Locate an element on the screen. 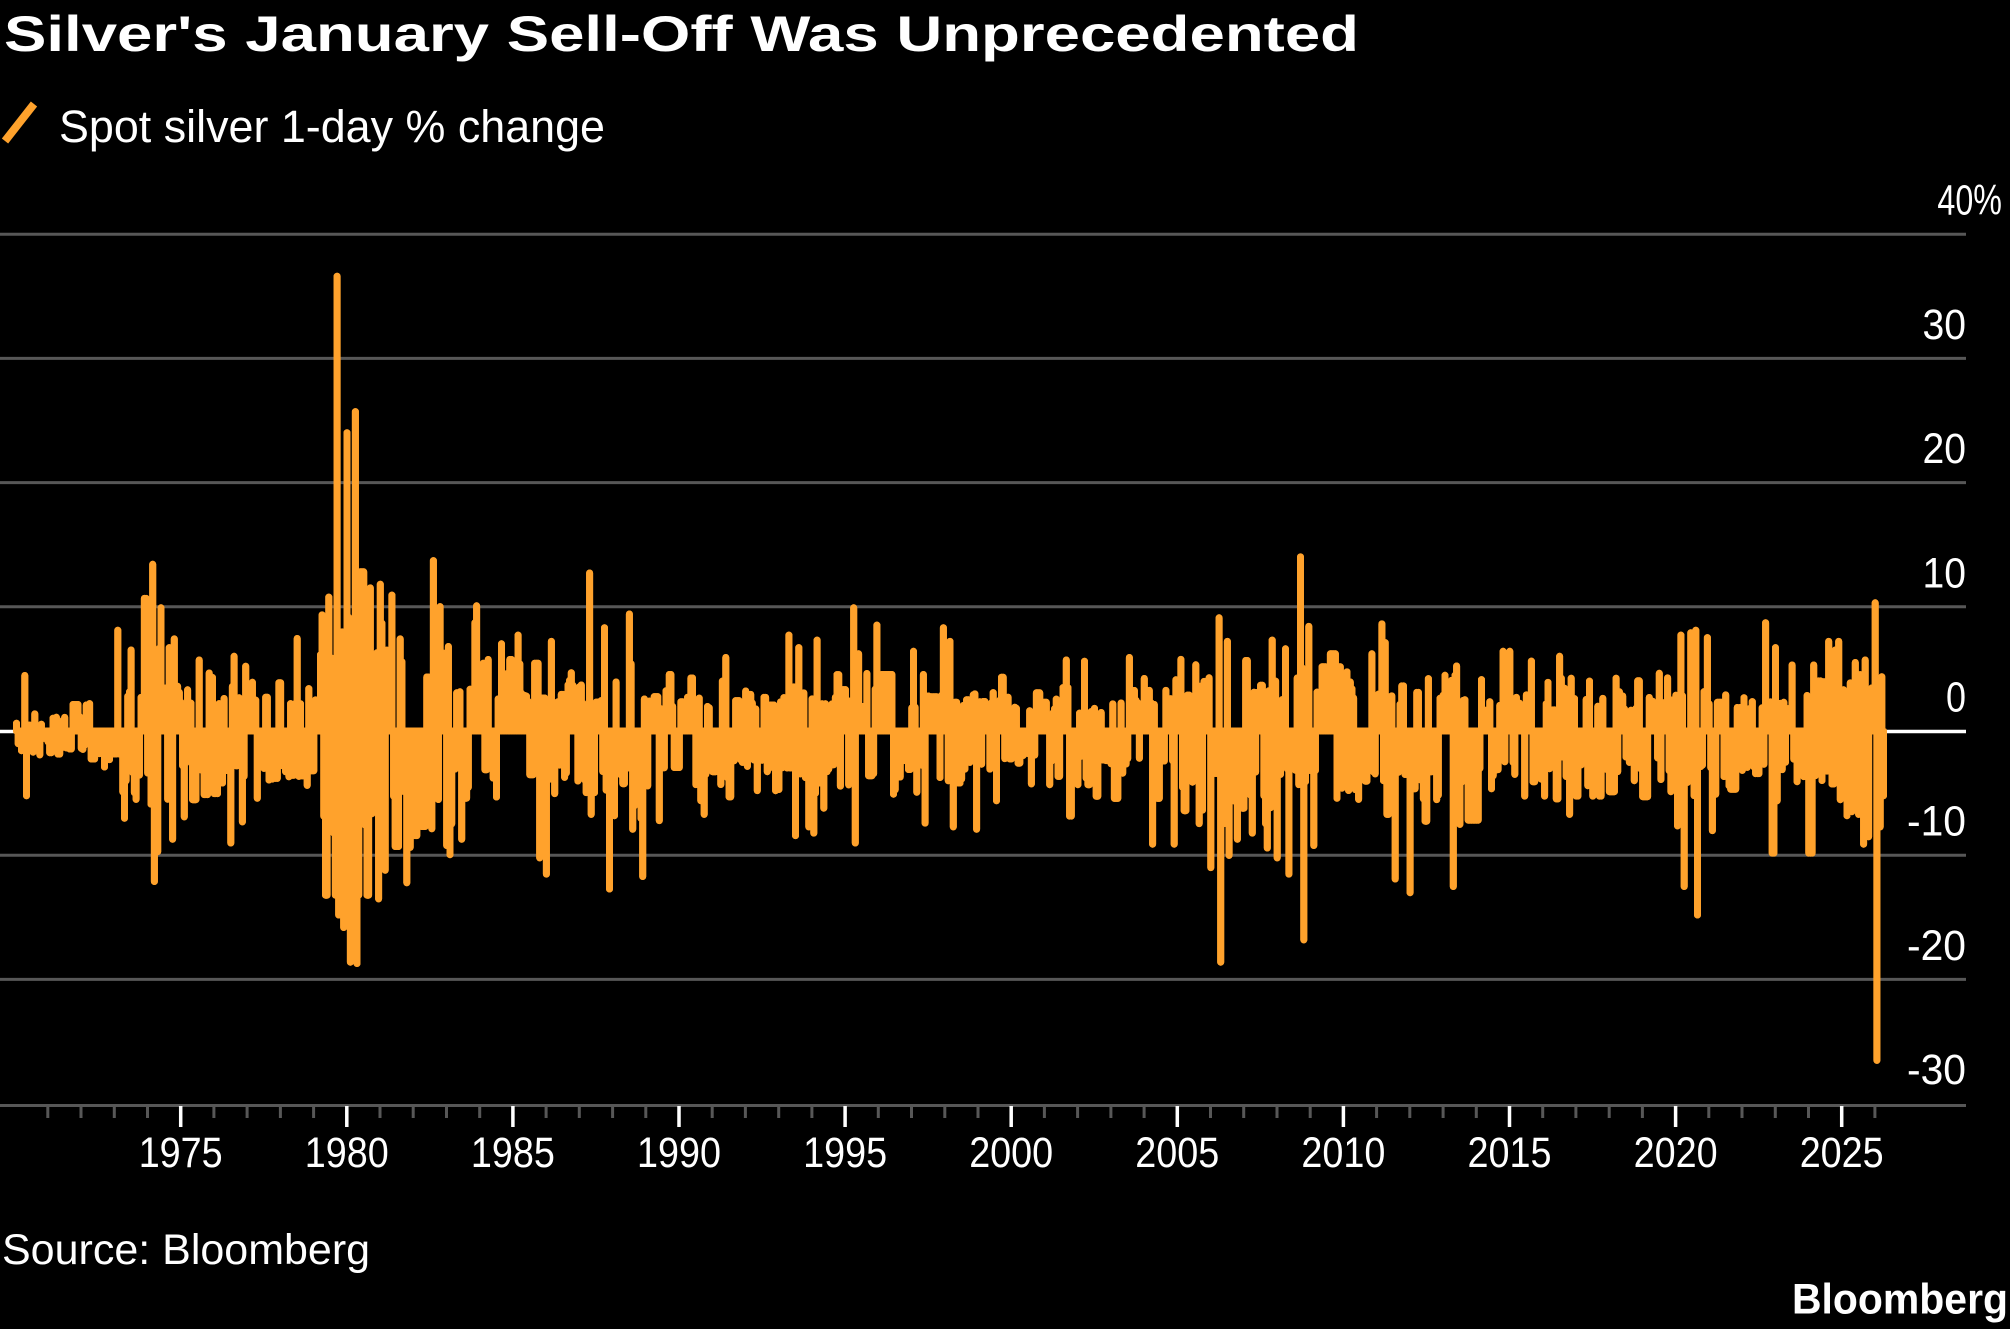 This screenshot has height=1329, width=2010. svg-text: 1995 is located at coordinates (845, 1153).